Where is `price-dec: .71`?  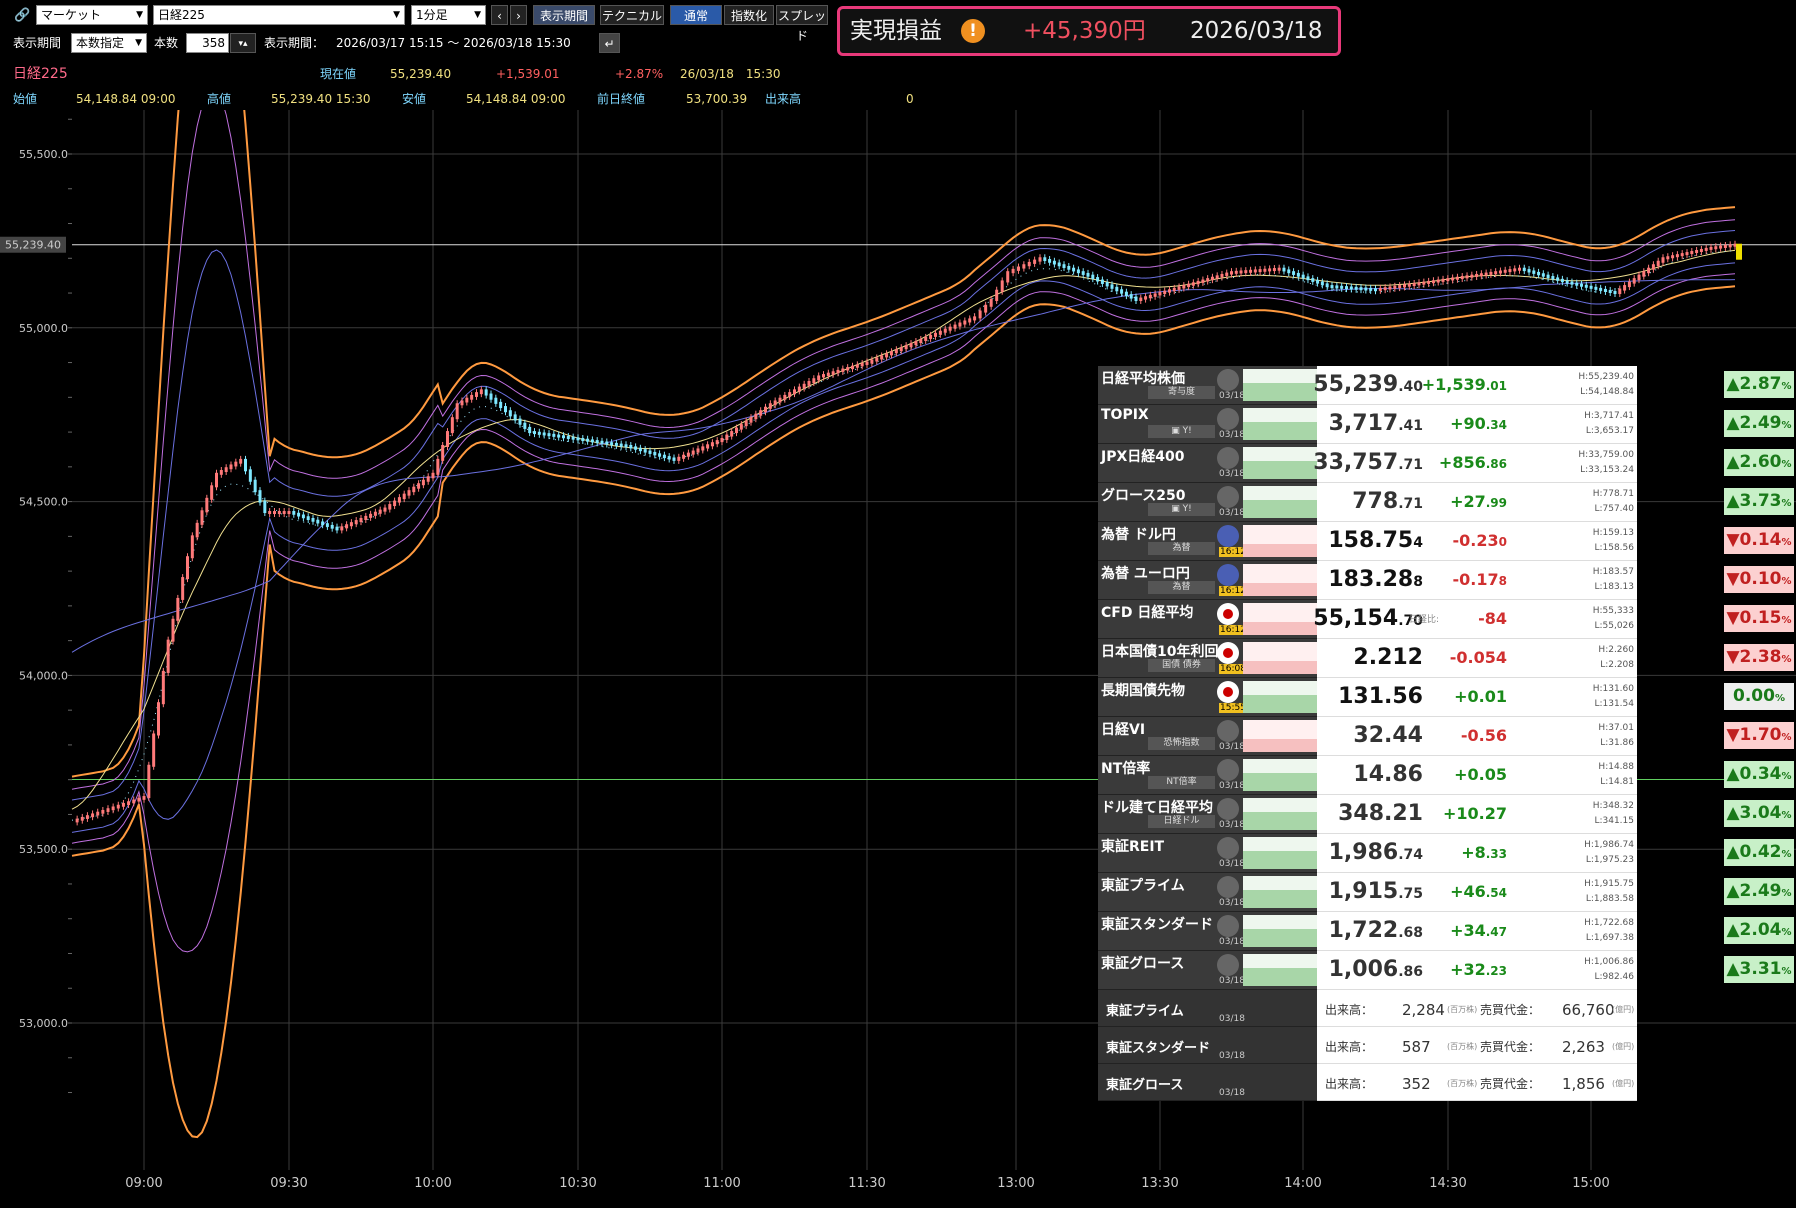 price-dec: .71 is located at coordinates (1410, 465).